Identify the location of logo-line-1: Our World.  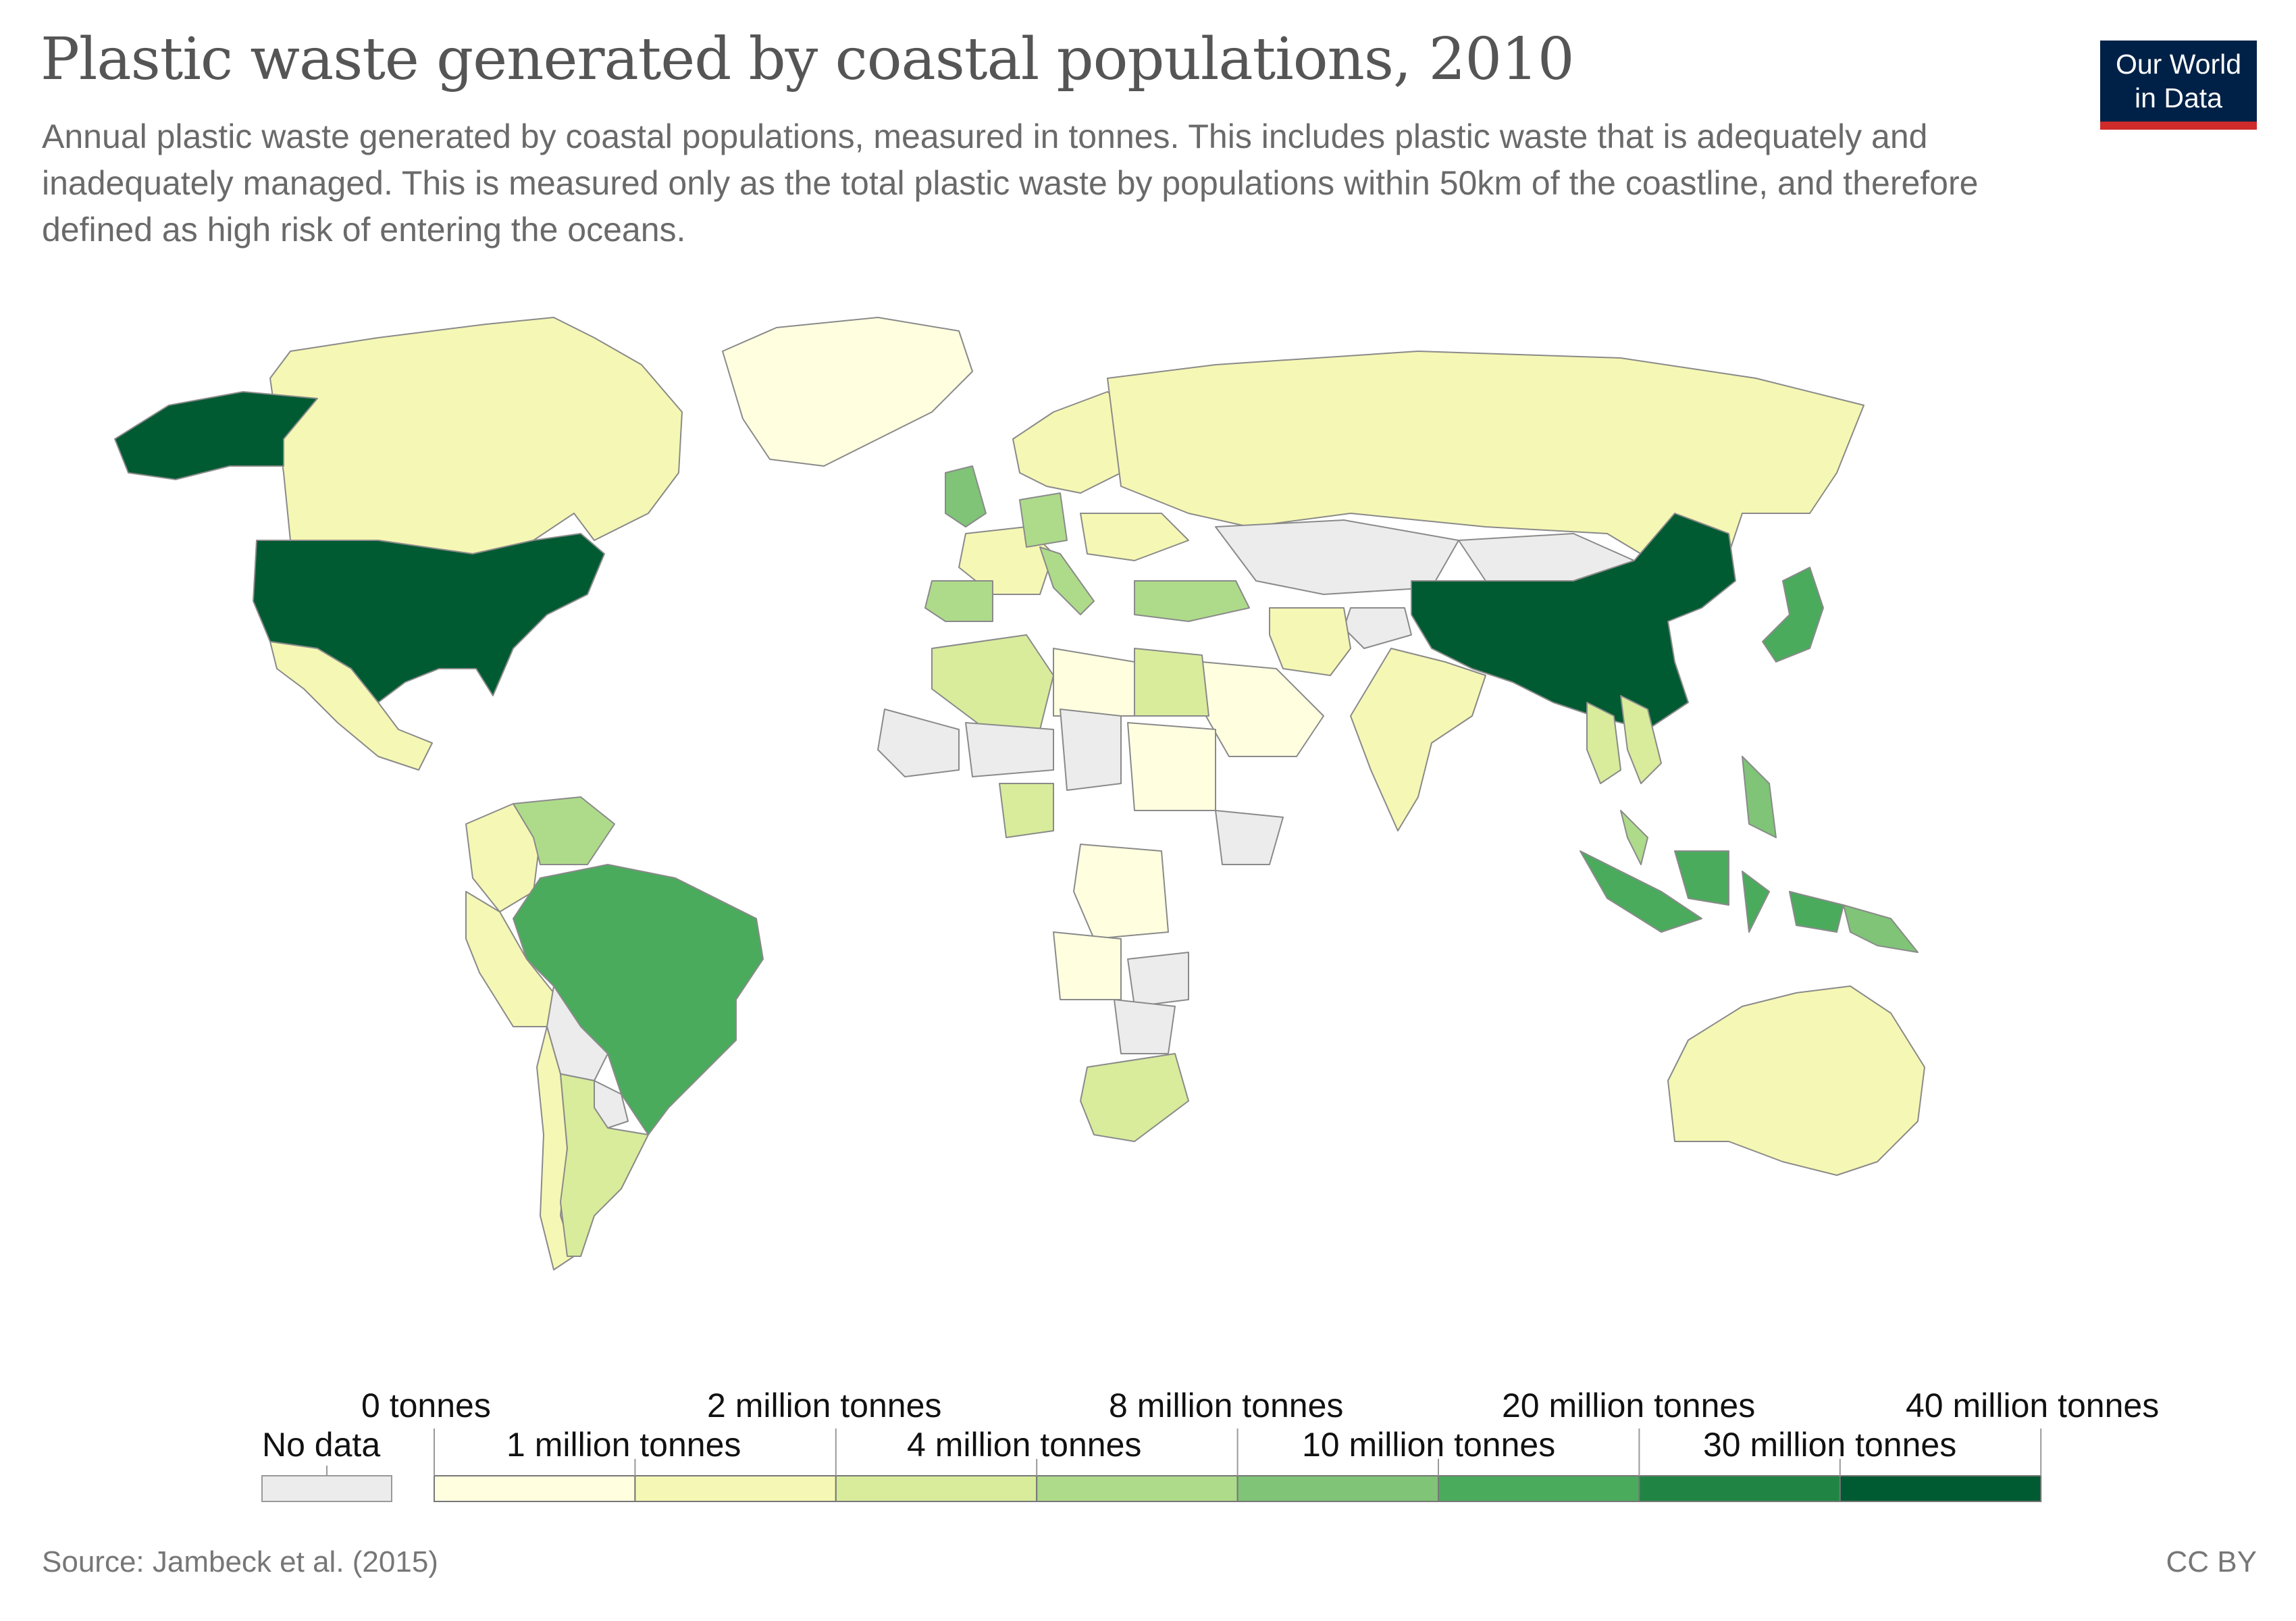
(2178, 64).